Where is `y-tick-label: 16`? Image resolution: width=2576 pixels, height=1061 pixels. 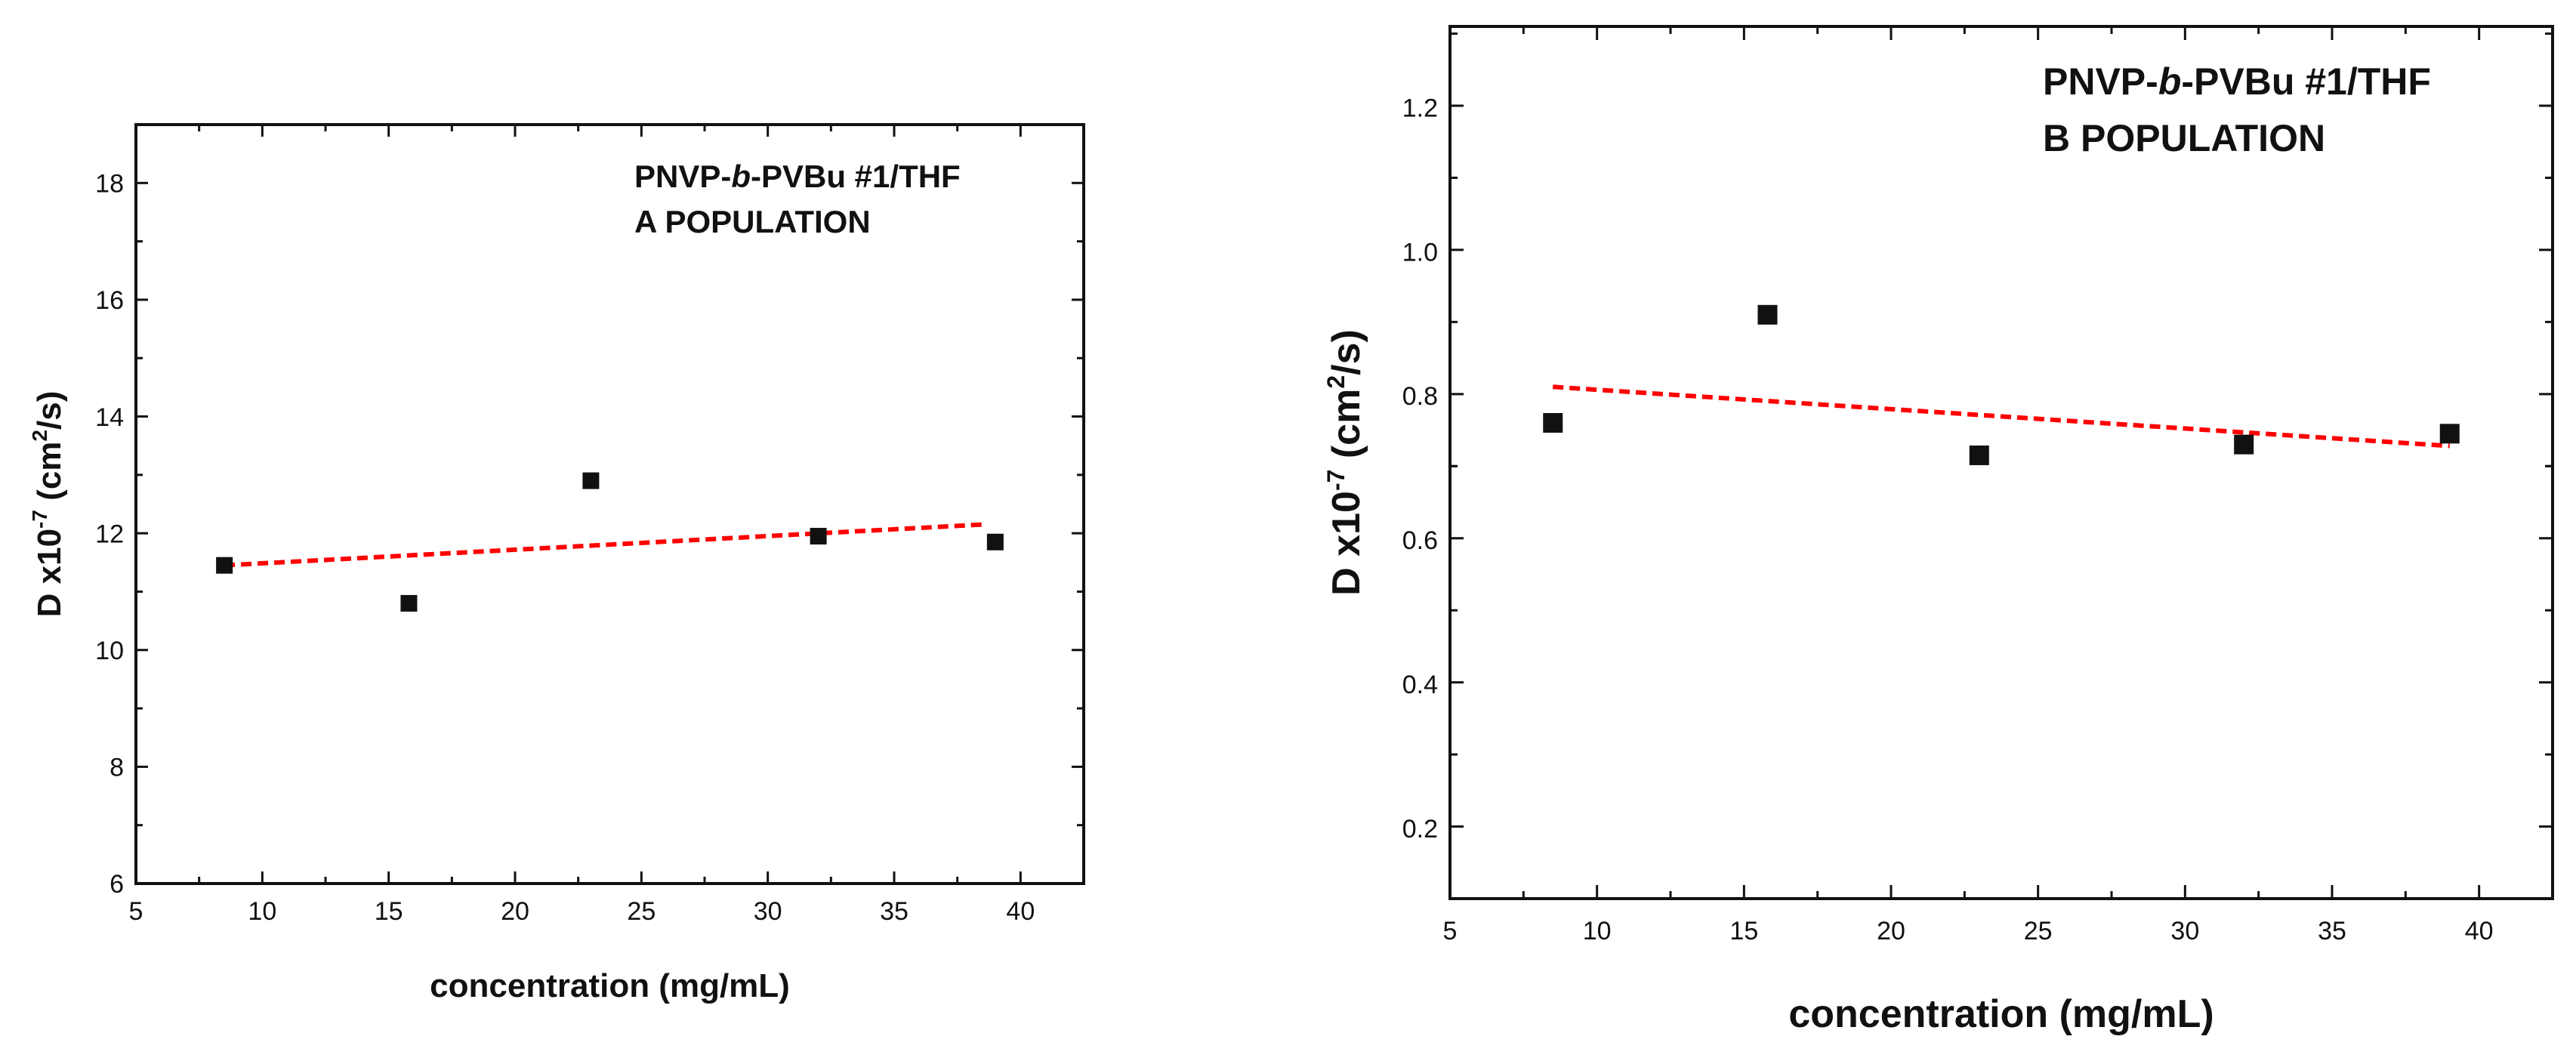 y-tick-label: 16 is located at coordinates (109, 300).